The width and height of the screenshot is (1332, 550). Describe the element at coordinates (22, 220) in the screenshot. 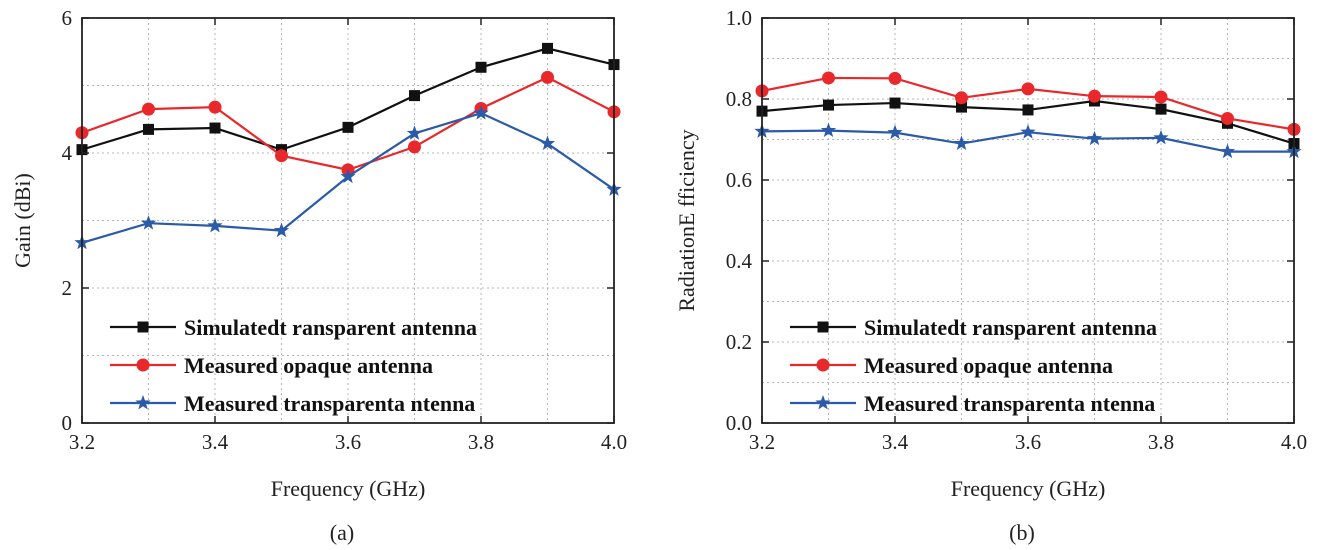

I see `y-axis-title: Gain (dBi)` at that location.